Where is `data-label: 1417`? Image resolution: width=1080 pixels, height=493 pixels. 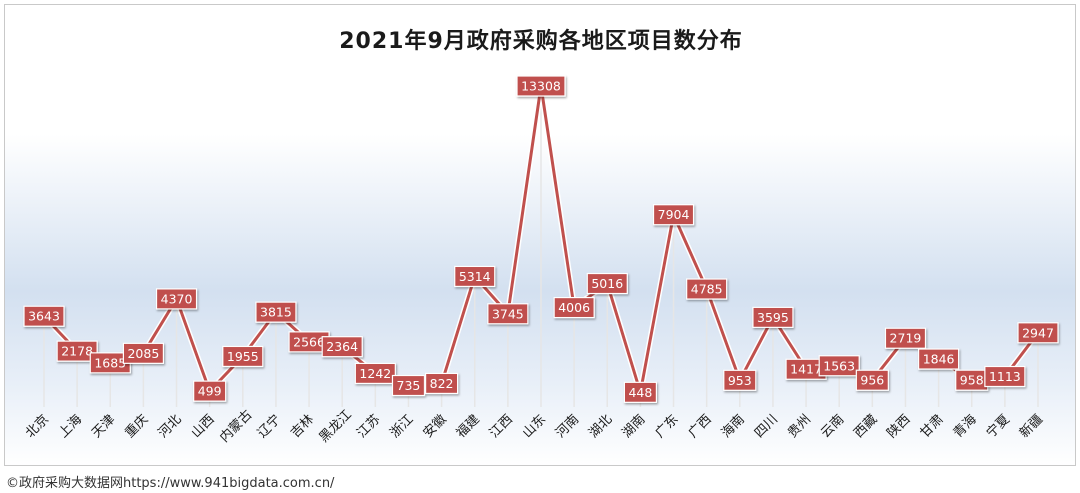
data-label: 1417 is located at coordinates (806, 369).